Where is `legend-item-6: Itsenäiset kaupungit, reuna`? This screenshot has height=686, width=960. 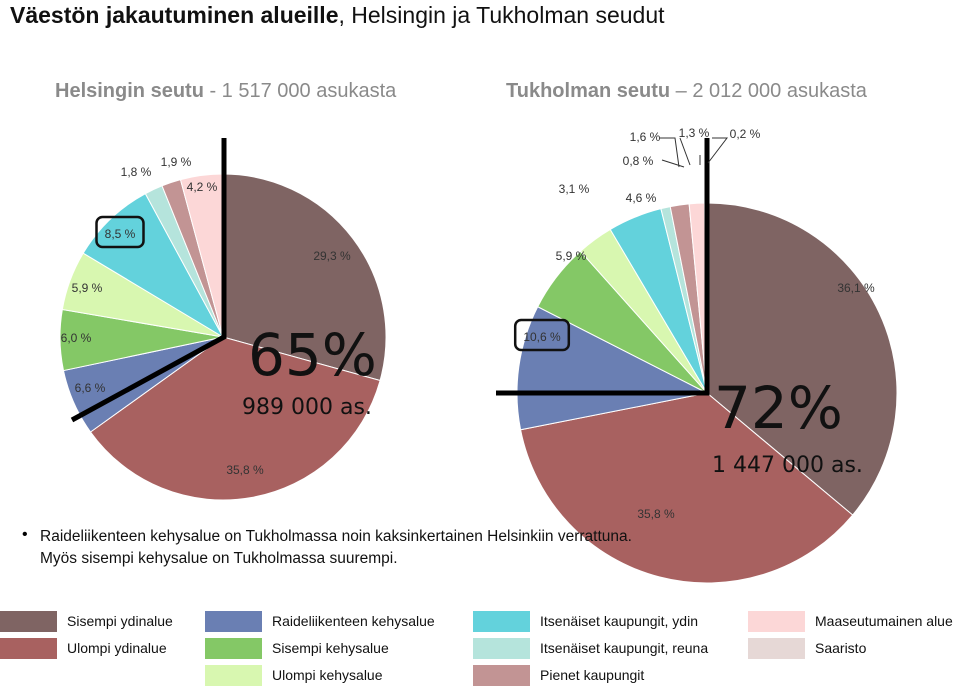 legend-item-6: Itsenäiset kaupungit, reuna is located at coordinates (590, 648).